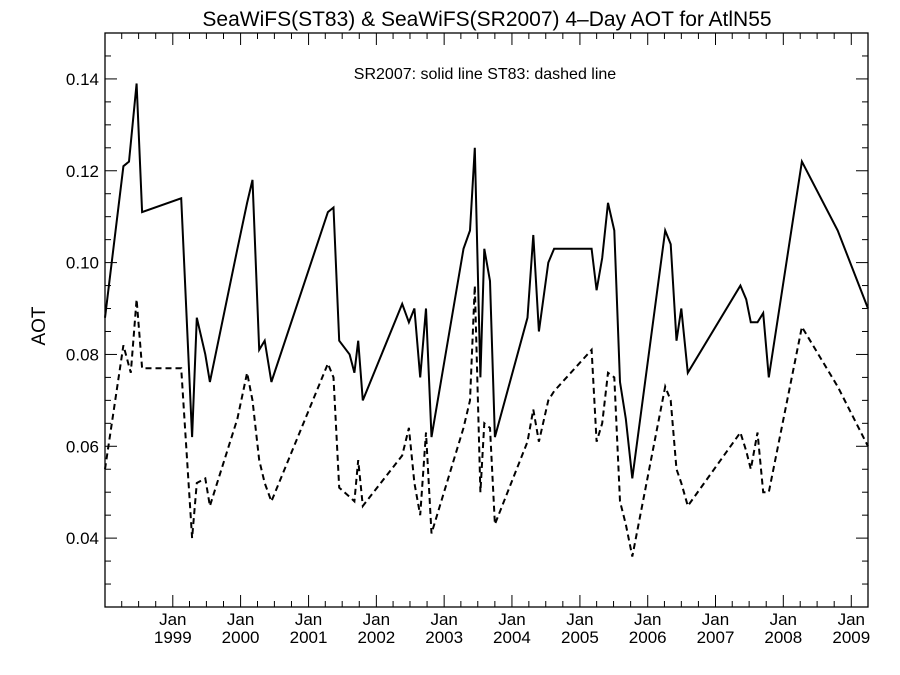 This screenshot has width=900, height=675. I want to click on x-tick-year-label: 2003, so click(444, 637).